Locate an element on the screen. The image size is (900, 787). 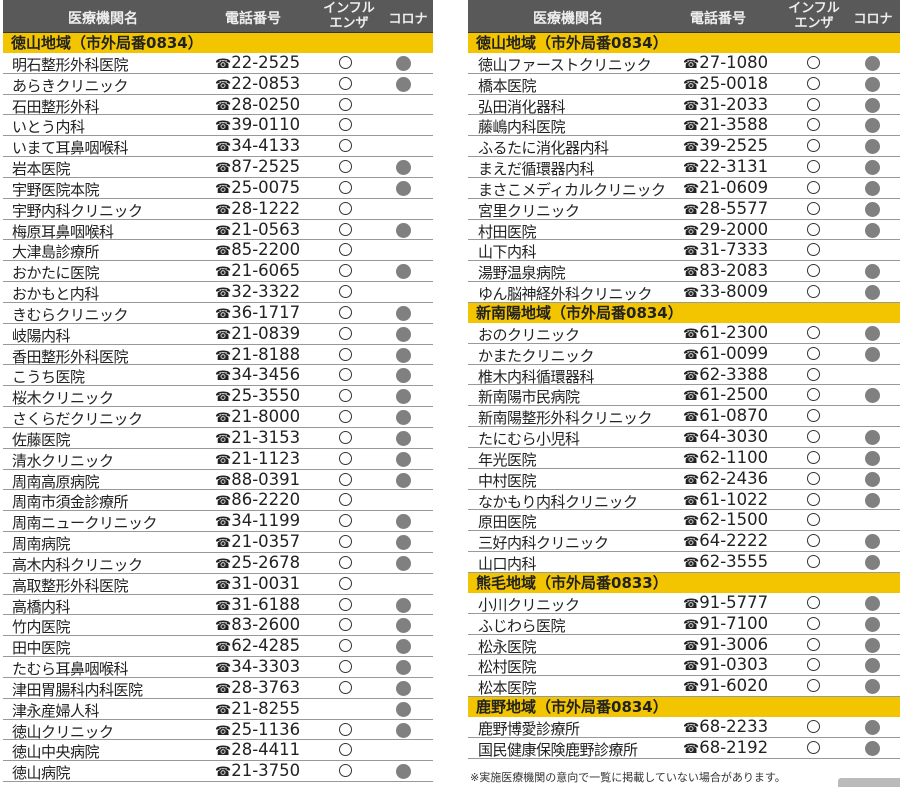
table-row: 石田整形外科 ☎28-0250 is located at coordinates (218, 105).